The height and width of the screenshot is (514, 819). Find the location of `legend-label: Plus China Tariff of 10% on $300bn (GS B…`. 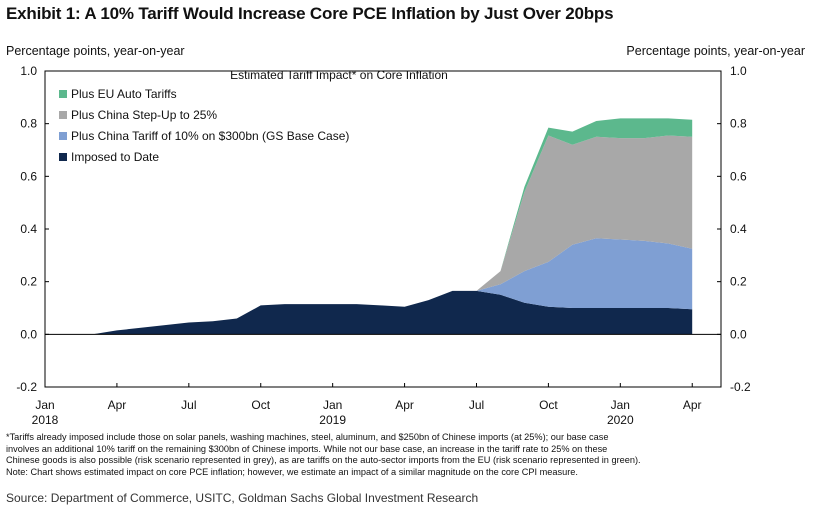

legend-label: Plus China Tariff of 10% on $300bn (GS B… is located at coordinates (210, 136).